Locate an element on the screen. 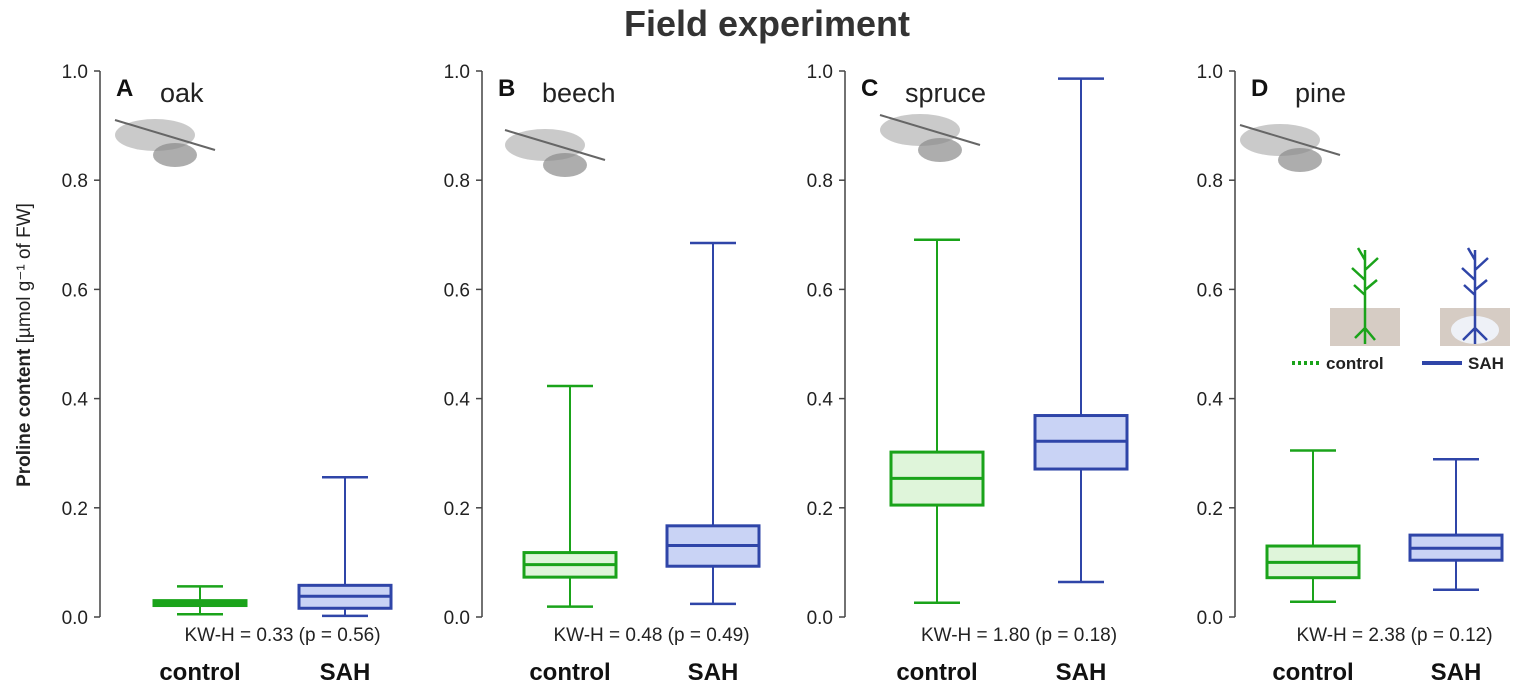 The image size is (1535, 695). kw-h-statistic: KW-H = 1.80 (p = 0.18) is located at coordinates (1019, 635).